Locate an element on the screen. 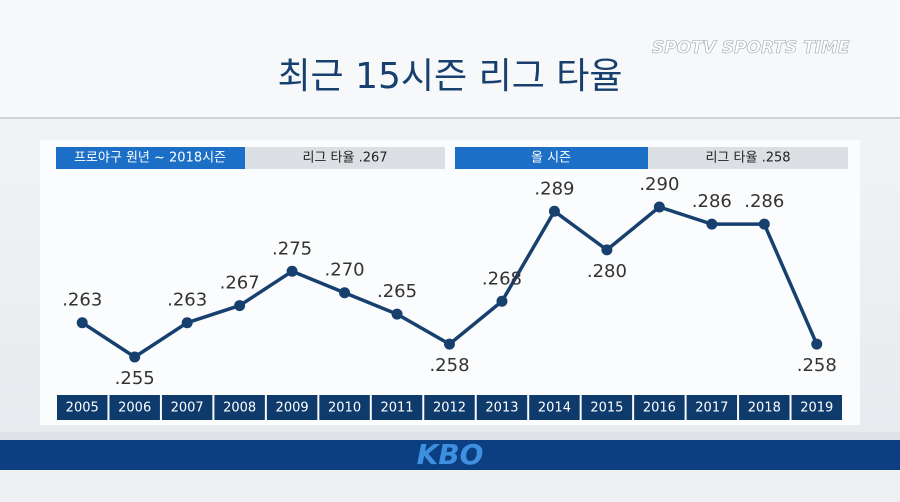  annotation: 프로야구 원년 ~ 2018시즌 is located at coordinates (150, 158).